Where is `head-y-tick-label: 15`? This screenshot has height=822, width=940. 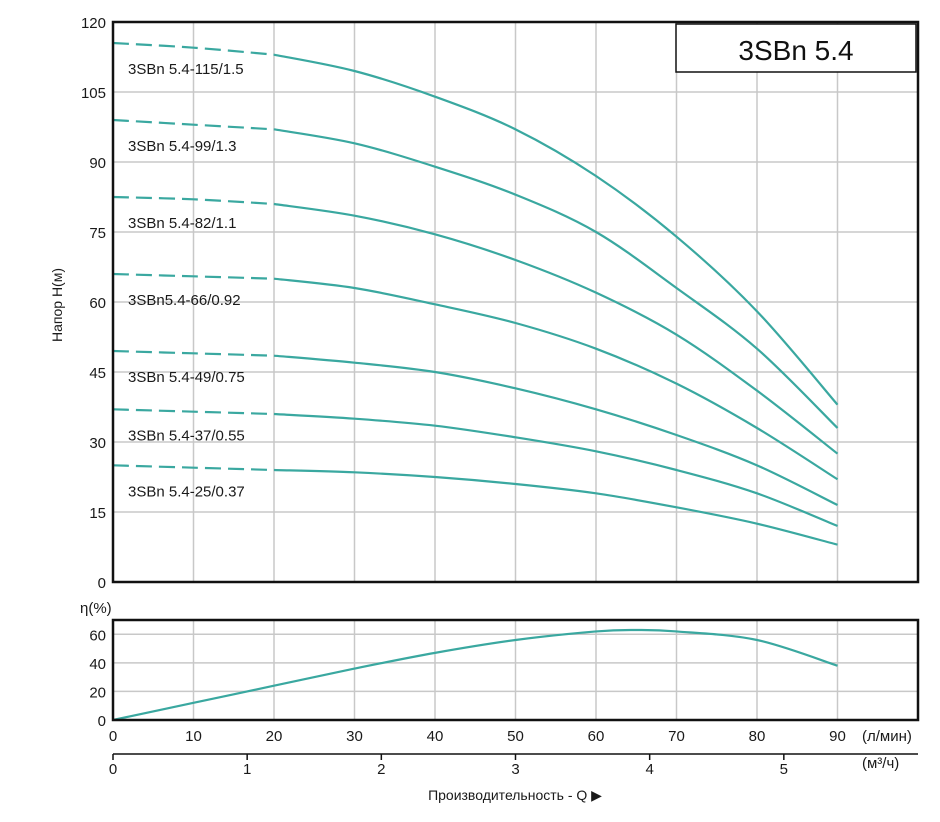 head-y-tick-label: 15 is located at coordinates (97, 513).